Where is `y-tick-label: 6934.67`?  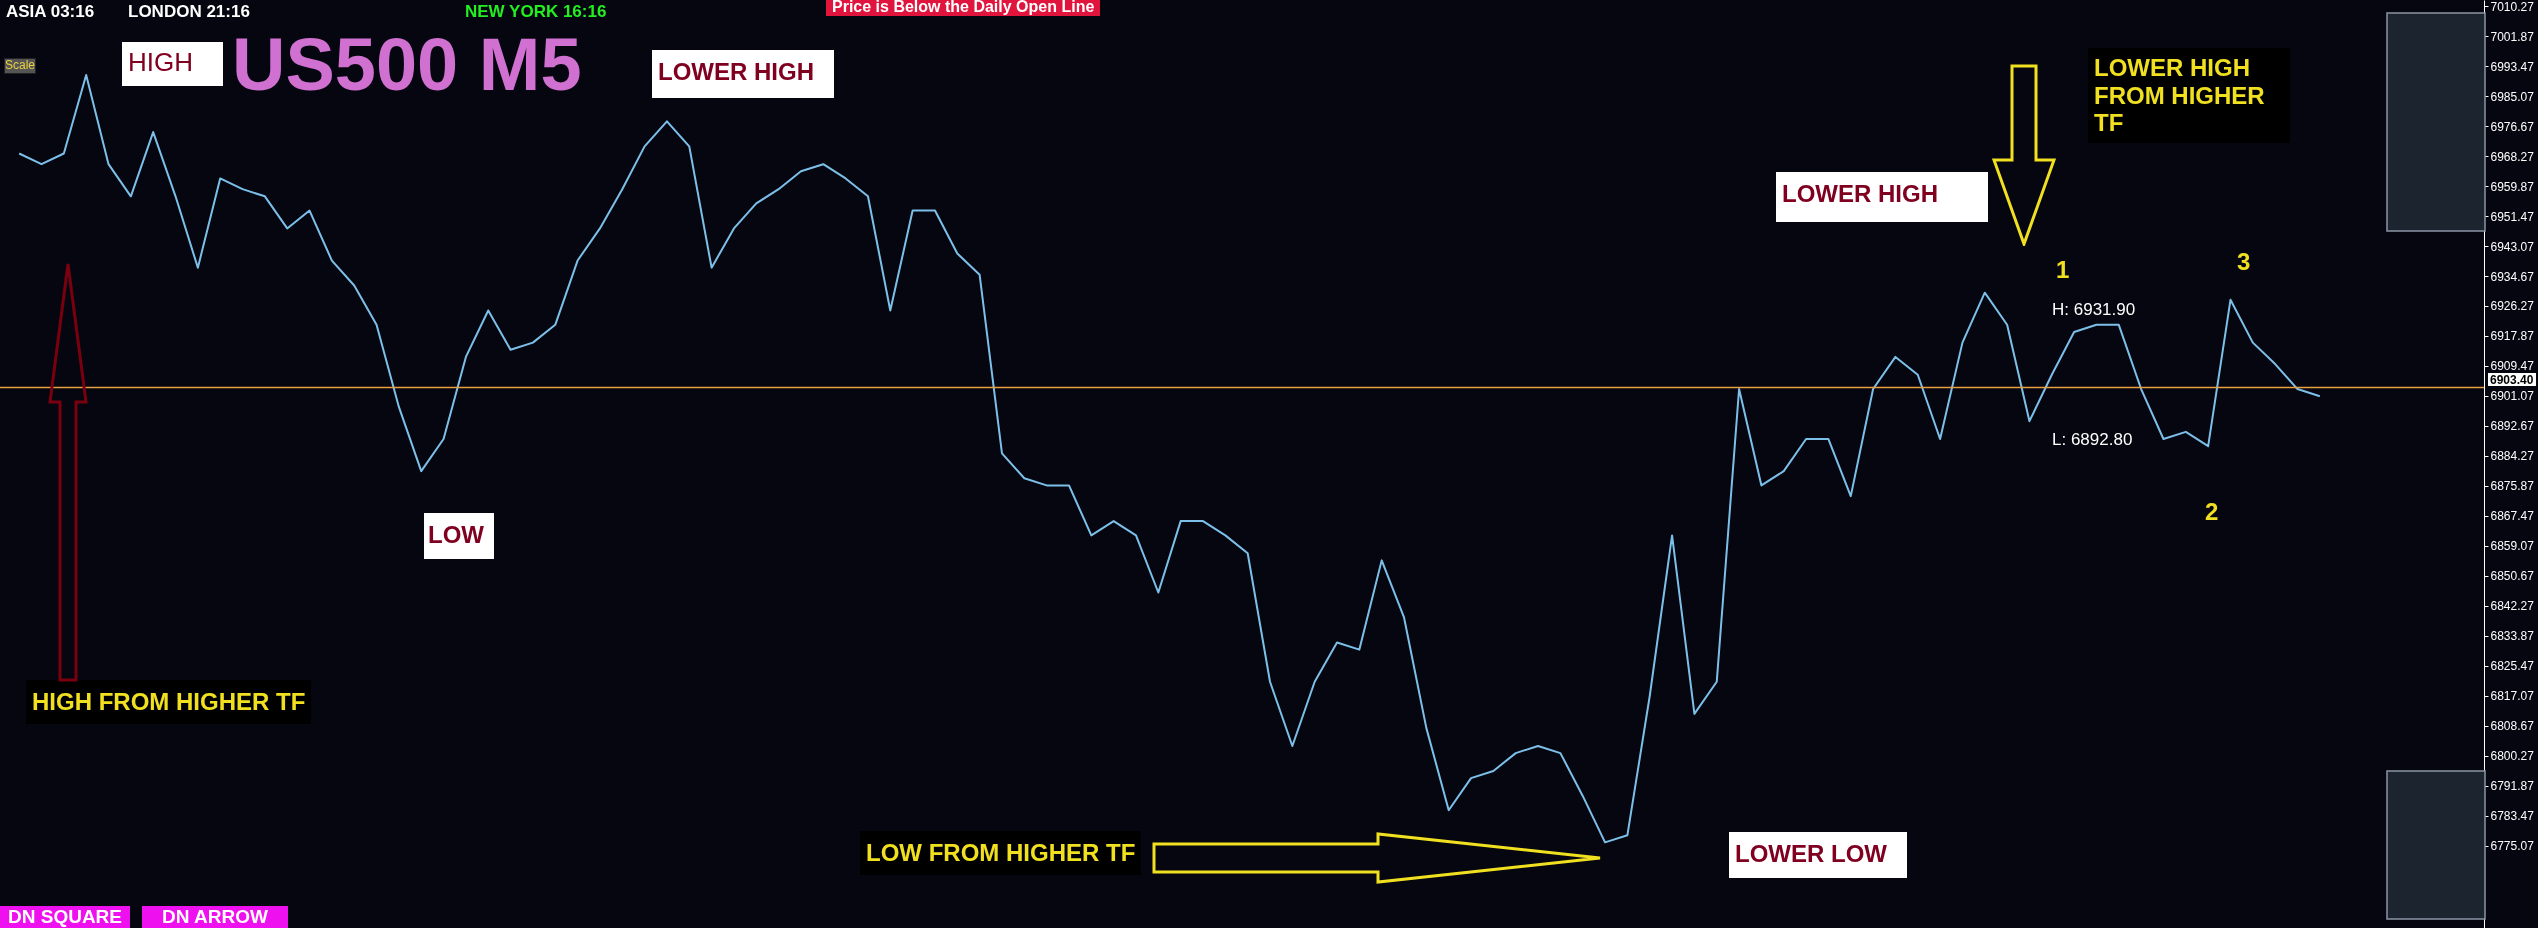
y-tick-label: 6934.67 is located at coordinates (2512, 276).